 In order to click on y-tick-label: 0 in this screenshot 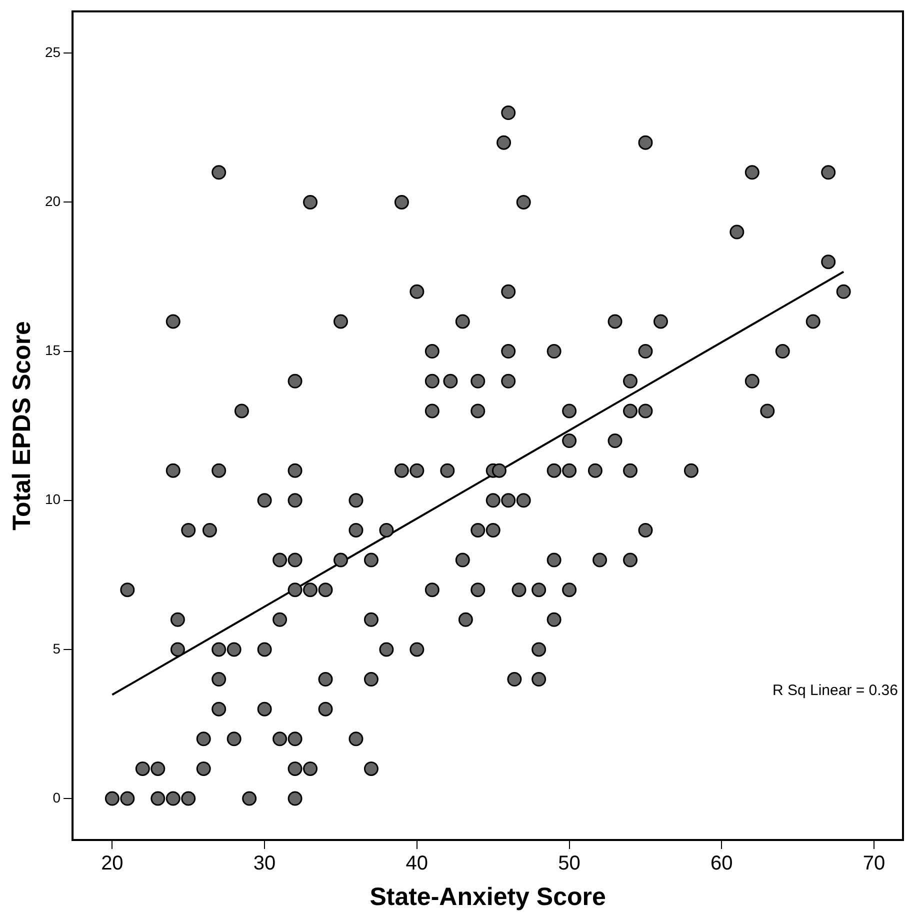, I will do `click(56, 797)`.